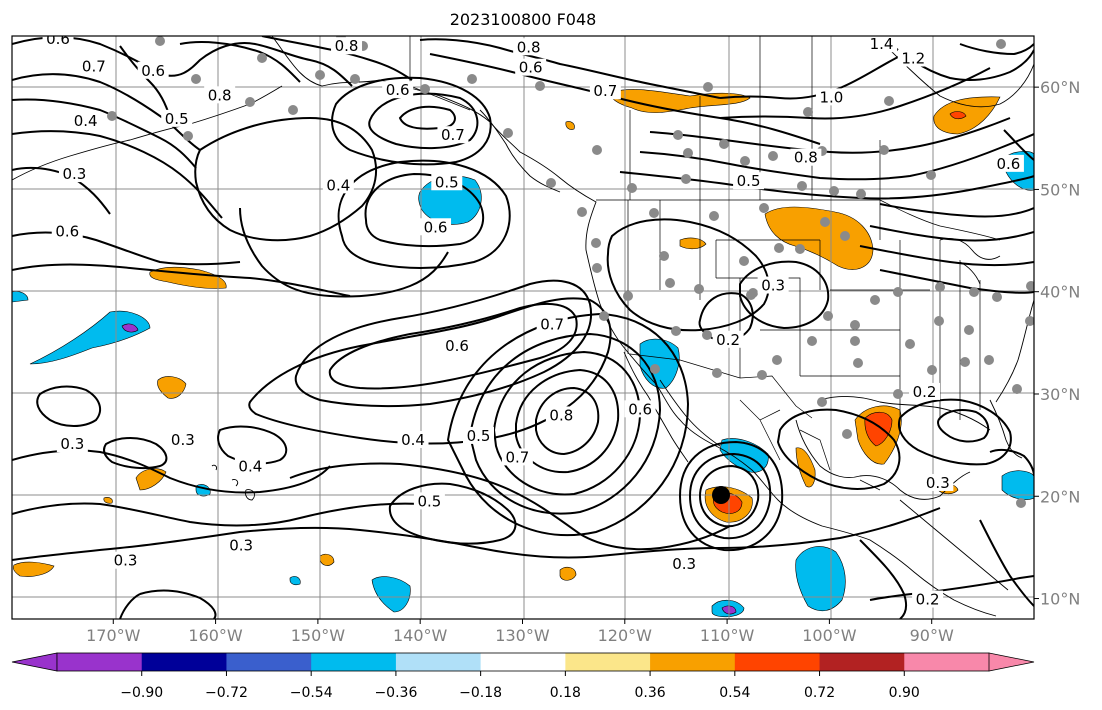 The image size is (1102, 710). Describe the element at coordinates (1011, 662) in the screenshot. I see `colorbar-extend-max` at that location.